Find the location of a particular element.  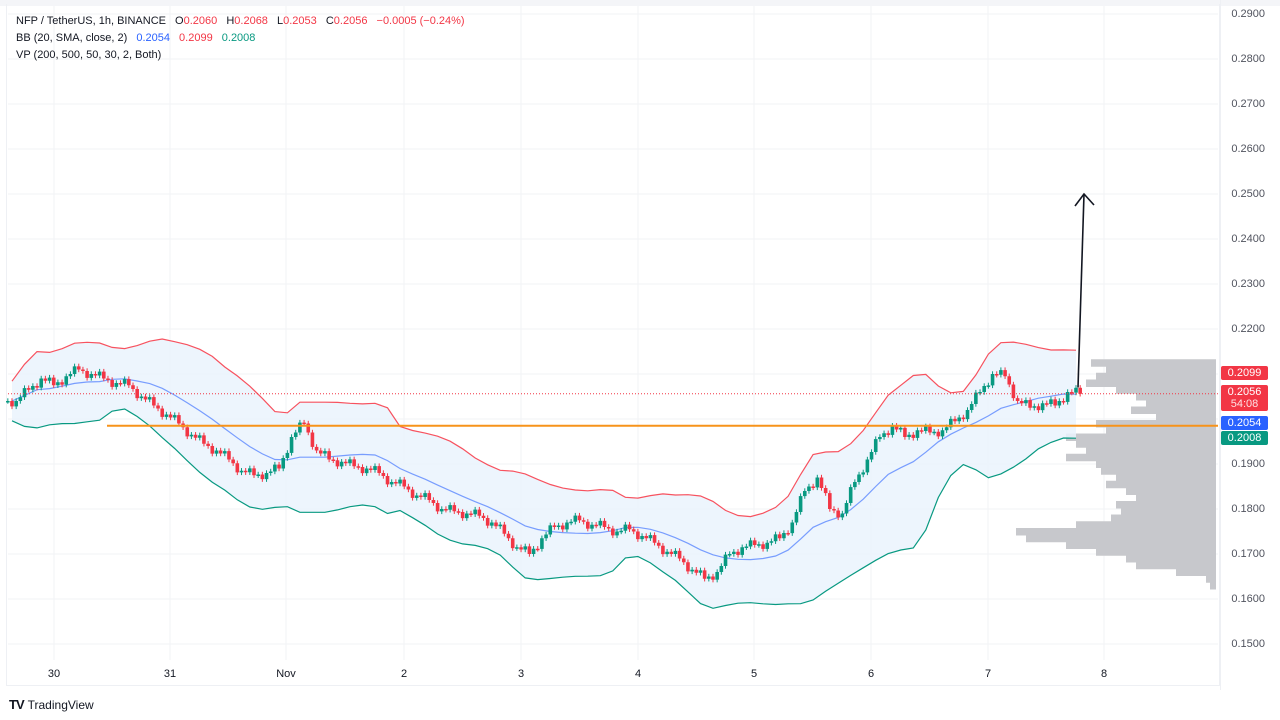

time-label: 30 is located at coordinates (54, 674).